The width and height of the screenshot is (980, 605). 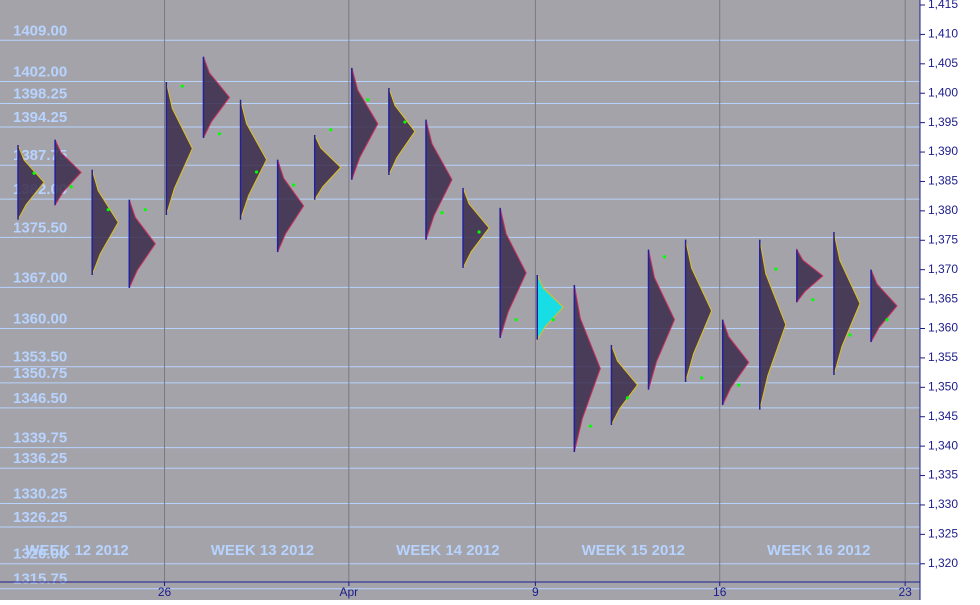 I want to click on level-label: 1387.75, so click(x=40, y=155).